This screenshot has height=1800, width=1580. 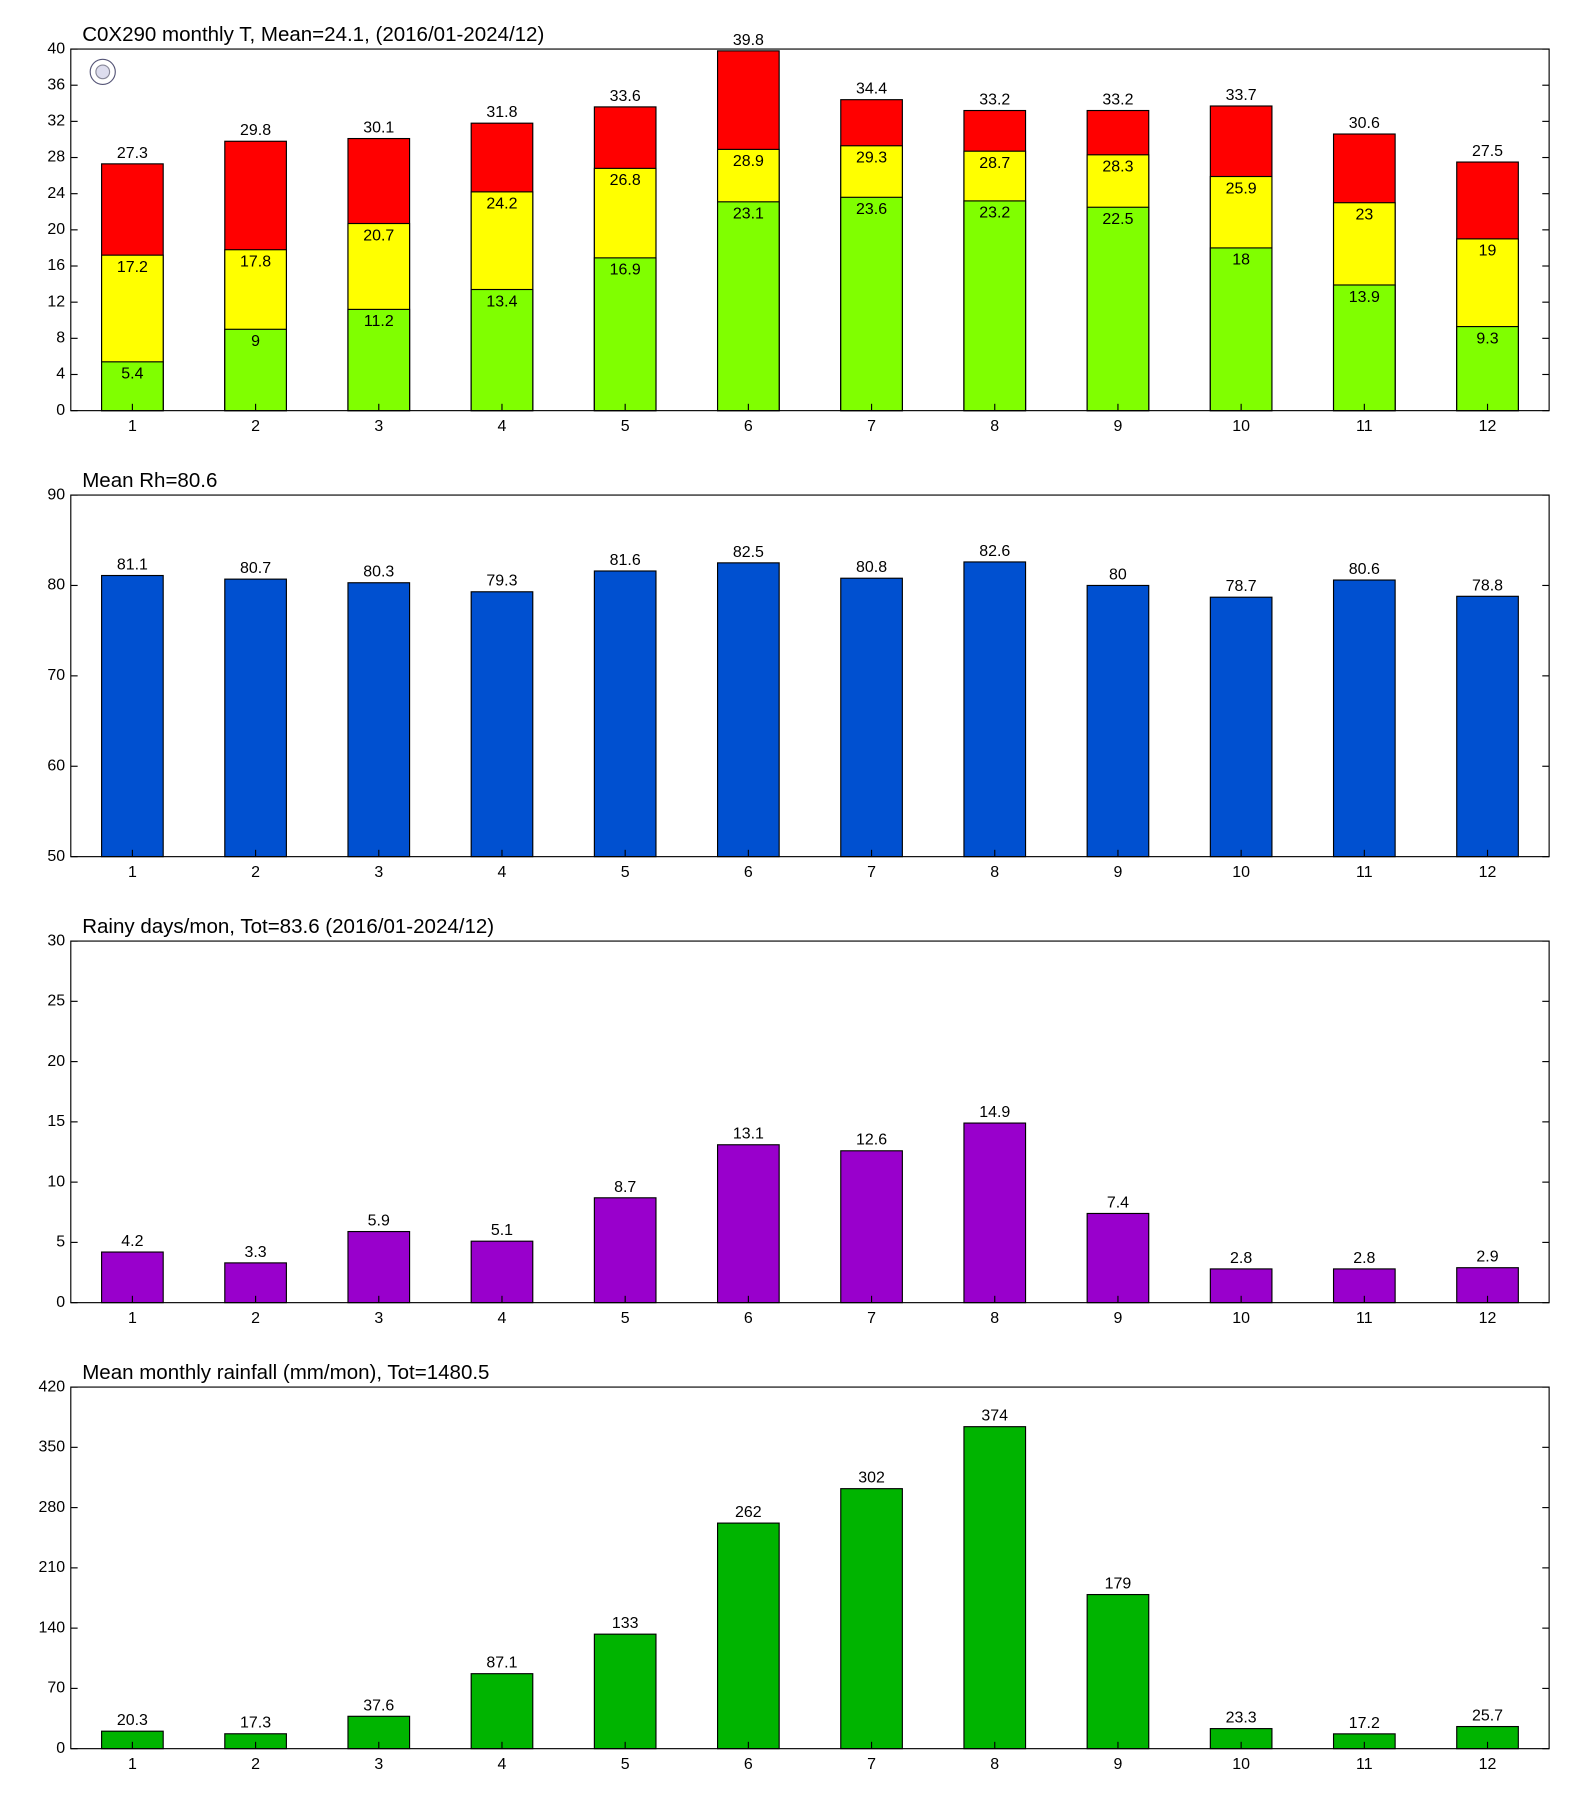 I want to click on value-label: 33.6, so click(x=625, y=96).